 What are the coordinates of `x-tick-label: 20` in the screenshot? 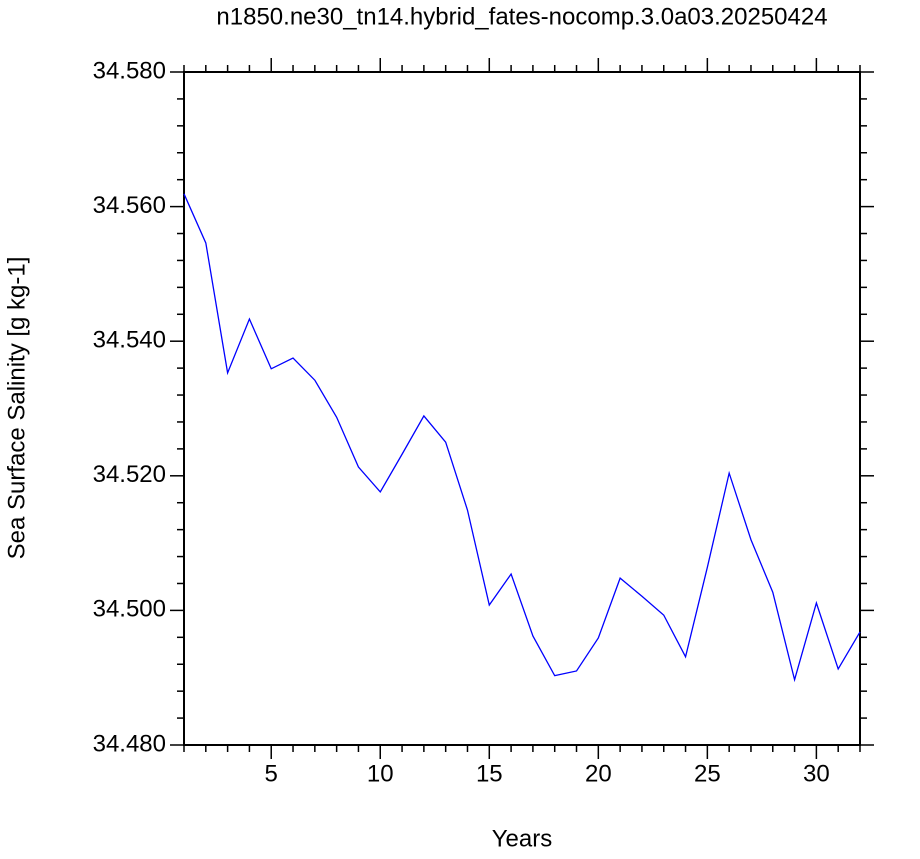 It's located at (598, 773).